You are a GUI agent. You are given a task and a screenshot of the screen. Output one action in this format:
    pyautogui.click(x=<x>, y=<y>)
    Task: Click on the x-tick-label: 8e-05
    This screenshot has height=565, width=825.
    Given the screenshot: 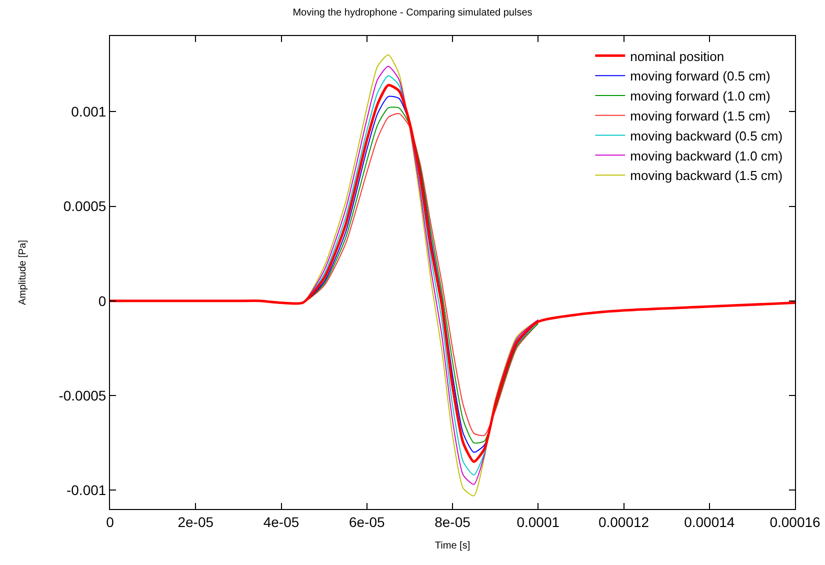 What is the action you would take?
    pyautogui.click(x=452, y=522)
    